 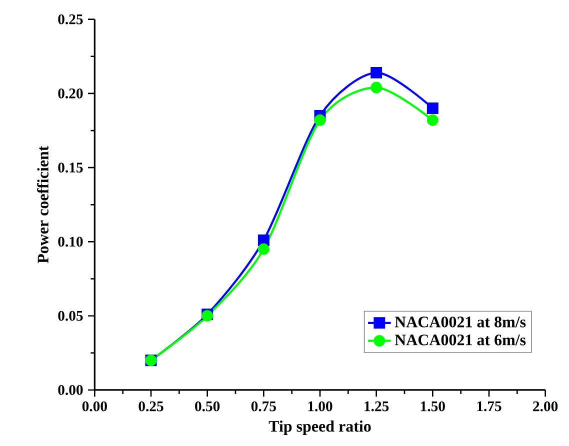 I want to click on legend-label: NACA0021 at 6m/s, so click(x=460, y=340).